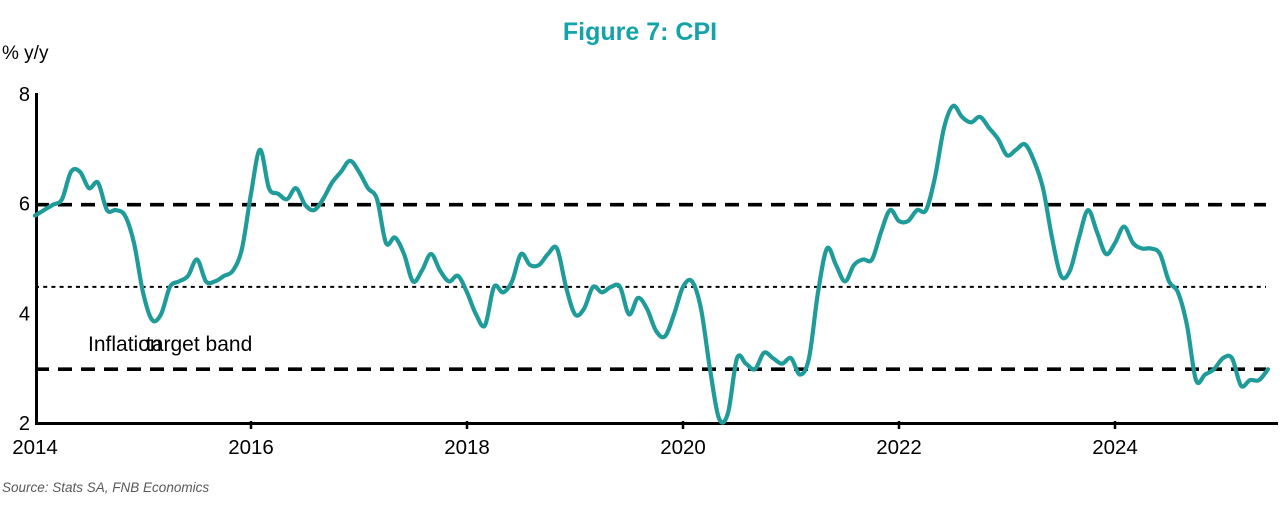 The image size is (1280, 520). What do you see at coordinates (35, 447) in the screenshot?
I see `x-tick-label-2014: 2014` at bounding box center [35, 447].